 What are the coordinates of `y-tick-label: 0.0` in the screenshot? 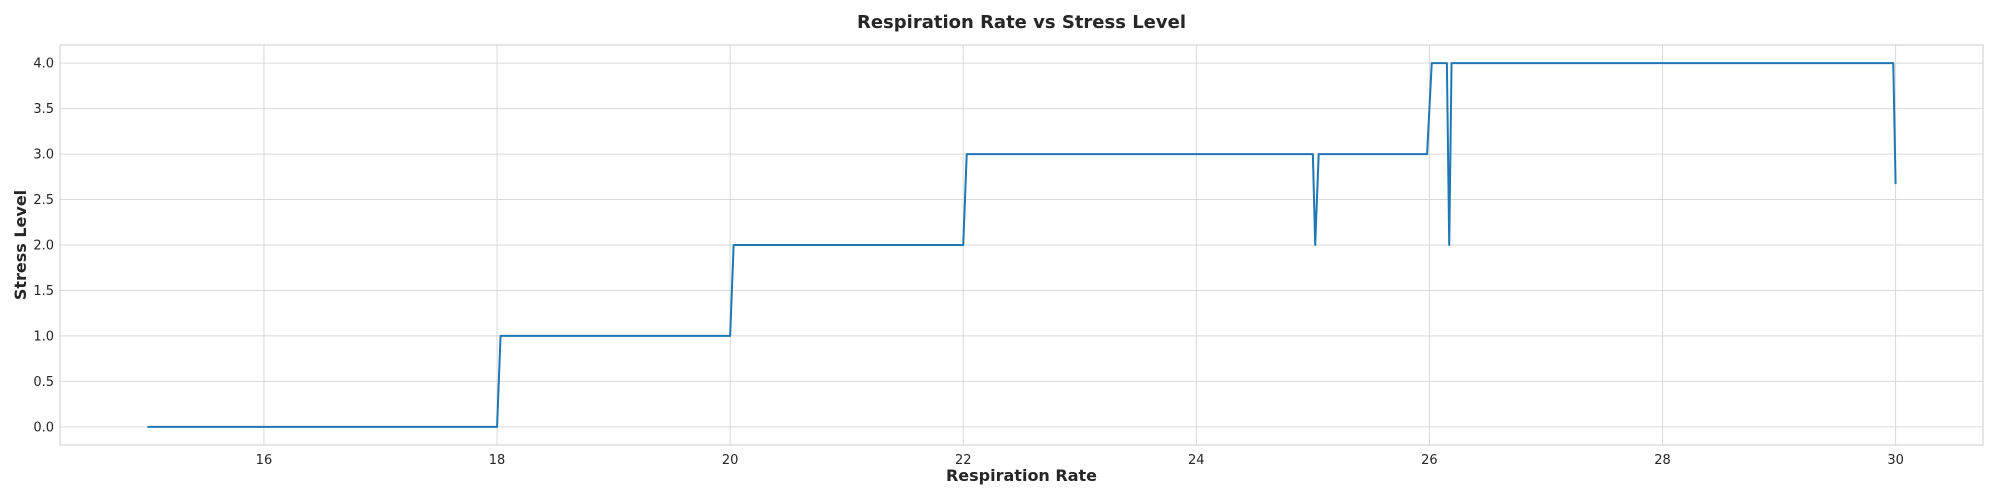 It's located at (43, 427).